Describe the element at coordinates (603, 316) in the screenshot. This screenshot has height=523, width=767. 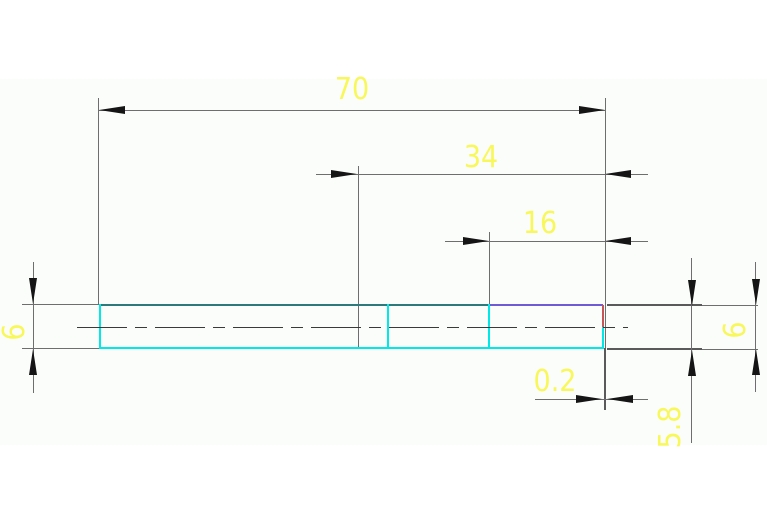
I see `part-right-edge-upper` at that location.